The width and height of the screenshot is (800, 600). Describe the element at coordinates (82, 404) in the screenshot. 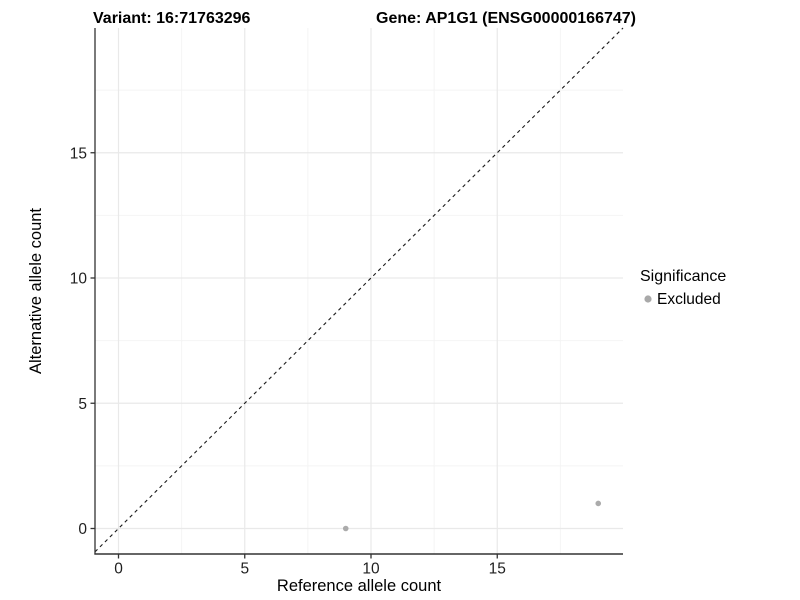

I see `y-tick-label: 5` at that location.